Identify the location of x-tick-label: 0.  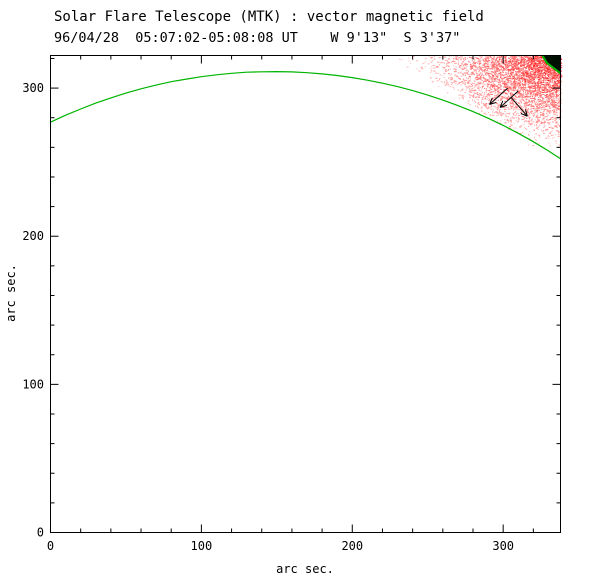
(50, 546).